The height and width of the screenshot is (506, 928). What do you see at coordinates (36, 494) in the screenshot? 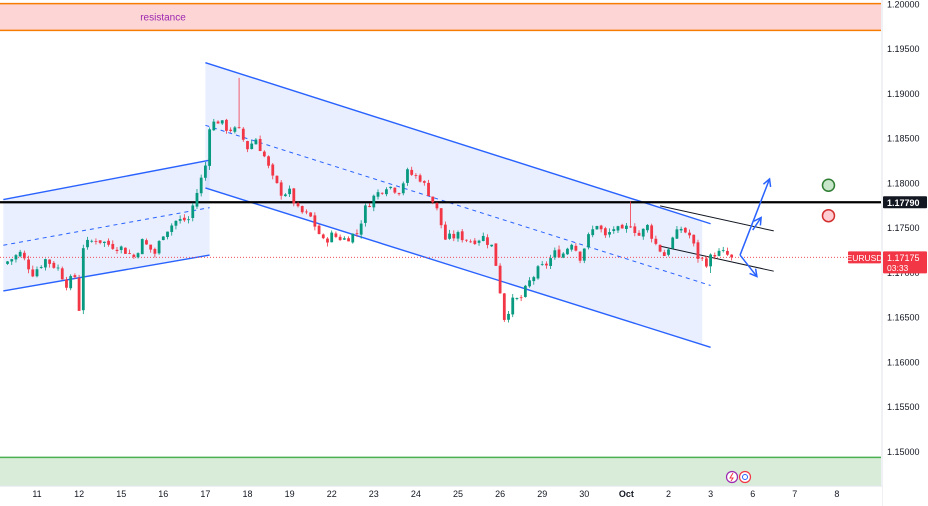
I see `time-tick-label: 11` at bounding box center [36, 494].